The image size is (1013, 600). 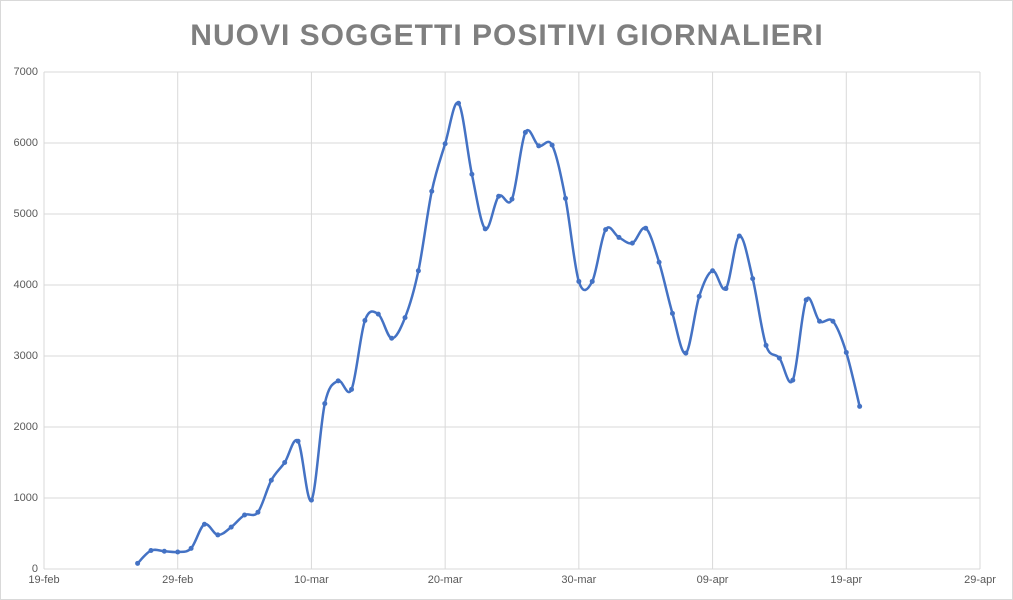 What do you see at coordinates (311, 580) in the screenshot?
I see `x-tick-label: 10-mar` at bounding box center [311, 580].